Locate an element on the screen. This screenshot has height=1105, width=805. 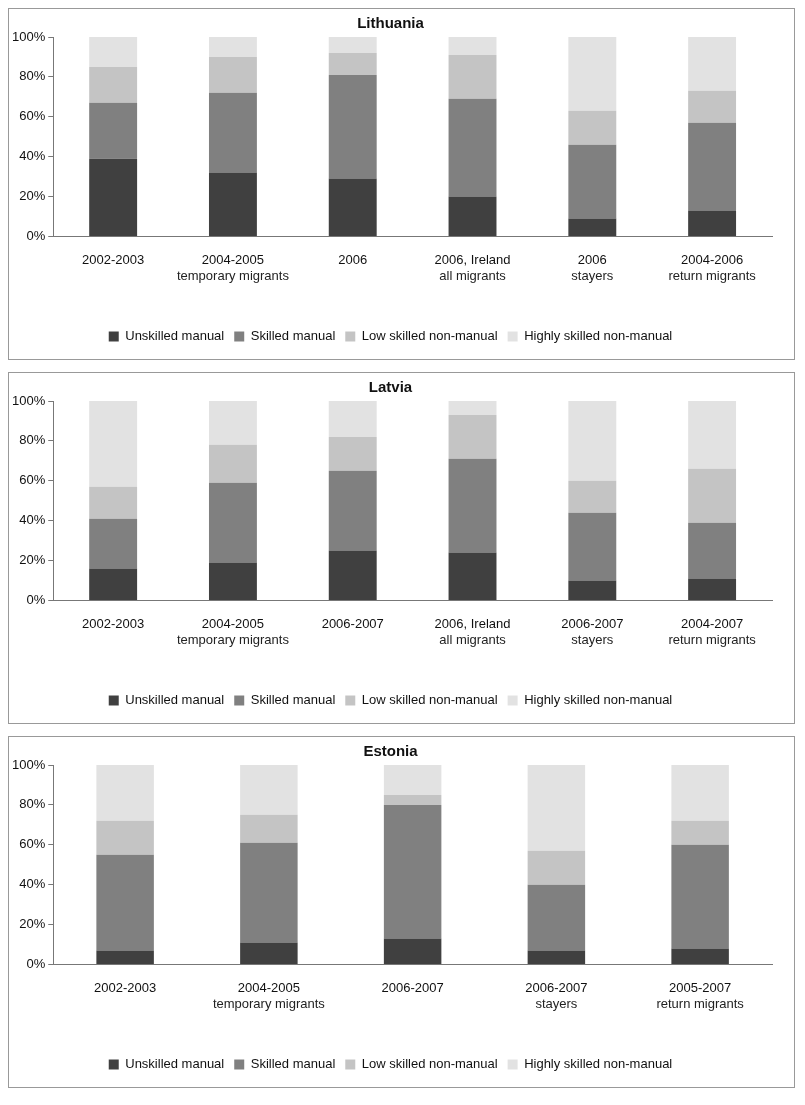
chart-title: Lithuania is located at coordinates (391, 23).